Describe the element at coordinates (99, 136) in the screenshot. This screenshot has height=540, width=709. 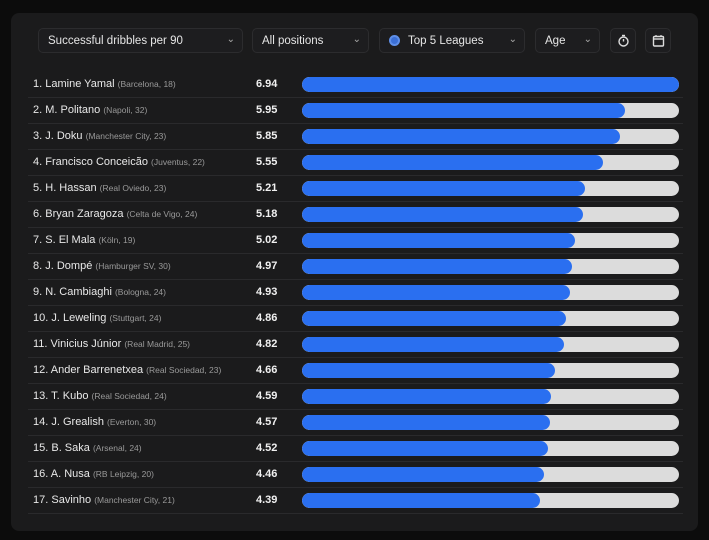
I see `player-name: 3. J. Doku (Manchester City, 23)` at that location.